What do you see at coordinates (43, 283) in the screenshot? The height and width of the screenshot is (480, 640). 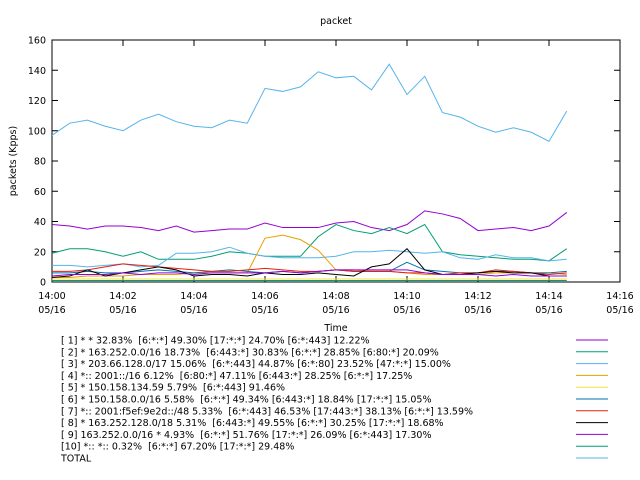 I see `y-tick-label: 0` at bounding box center [43, 283].